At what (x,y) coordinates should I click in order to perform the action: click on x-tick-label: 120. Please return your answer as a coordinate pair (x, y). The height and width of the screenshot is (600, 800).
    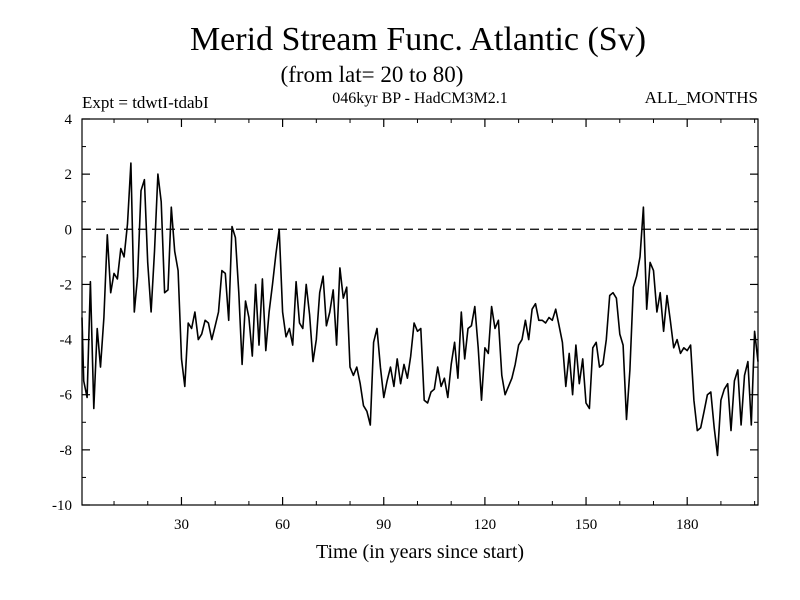
    Looking at the image, I should click on (485, 525).